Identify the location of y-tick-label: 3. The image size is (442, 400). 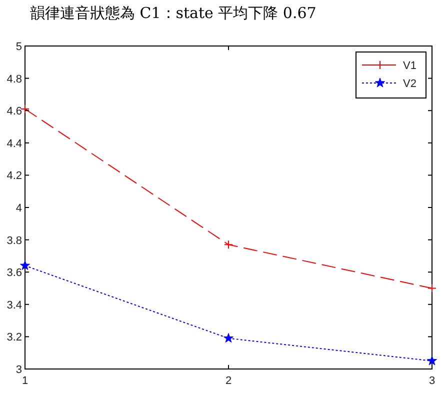
(19, 370).